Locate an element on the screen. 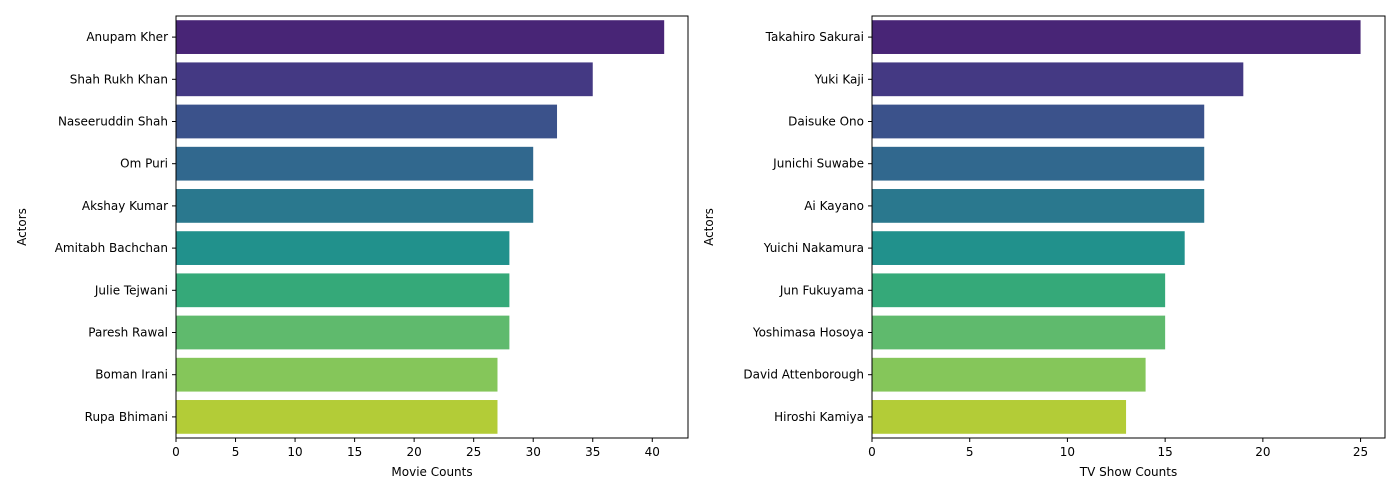 This screenshot has height=500, width=1400. y-tick-label: Ai Kayano is located at coordinates (834, 206).